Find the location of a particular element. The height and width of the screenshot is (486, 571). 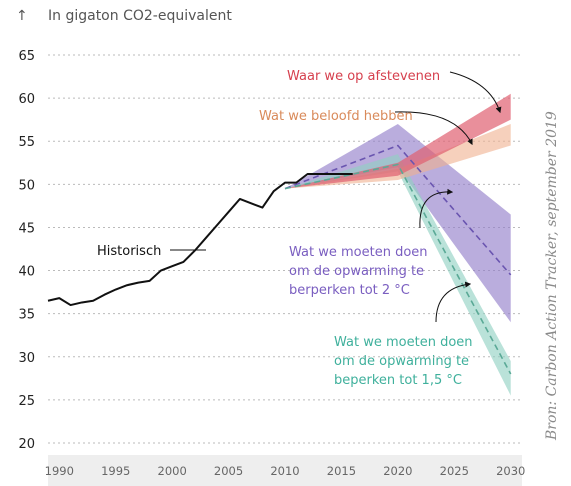

x-tick-label: 2025 is located at coordinates (454, 471).